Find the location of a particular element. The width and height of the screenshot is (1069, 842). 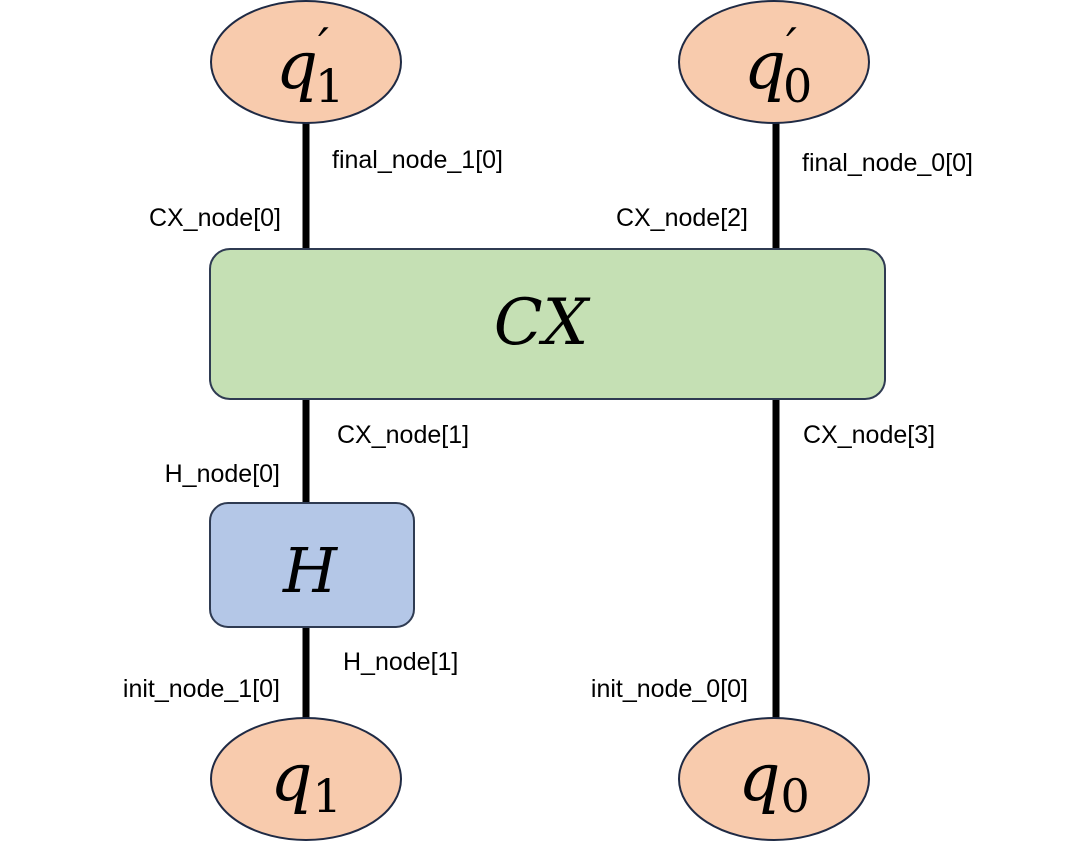

label-cx-node-1: CX_node[1] is located at coordinates (403, 435).